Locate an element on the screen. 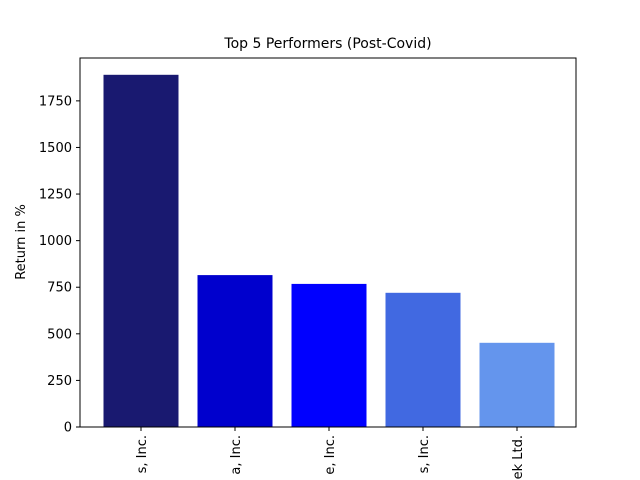 This screenshot has height=480, width=640. y-tick-label: 0 is located at coordinates (68, 428).